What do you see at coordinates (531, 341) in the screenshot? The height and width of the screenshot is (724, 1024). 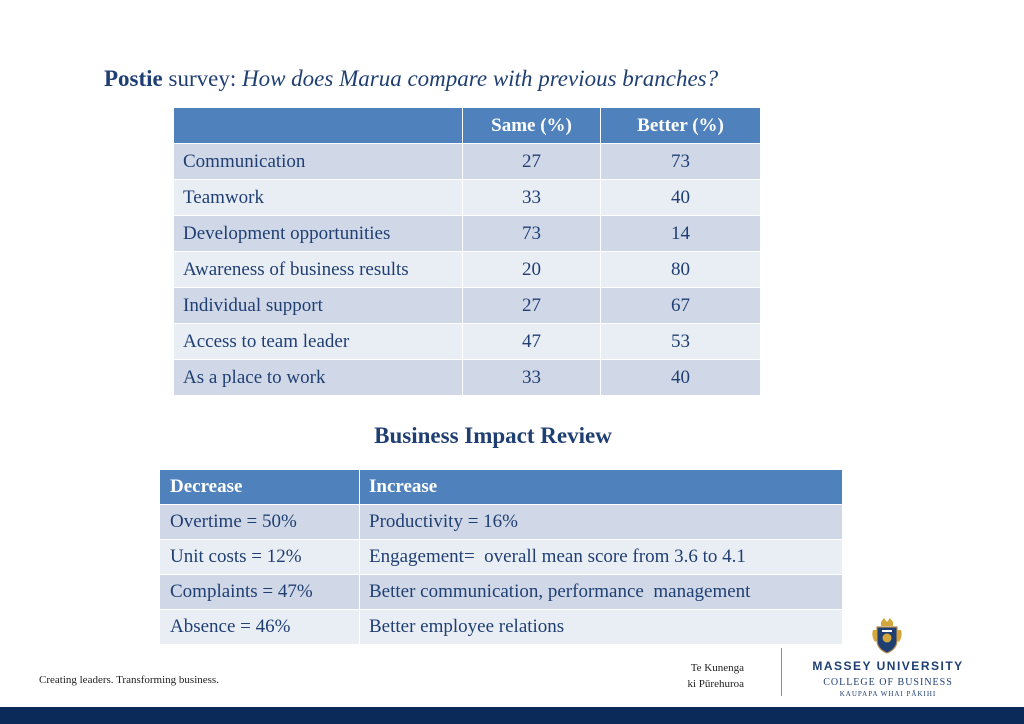 I see `survey-same-value: 47` at bounding box center [531, 341].